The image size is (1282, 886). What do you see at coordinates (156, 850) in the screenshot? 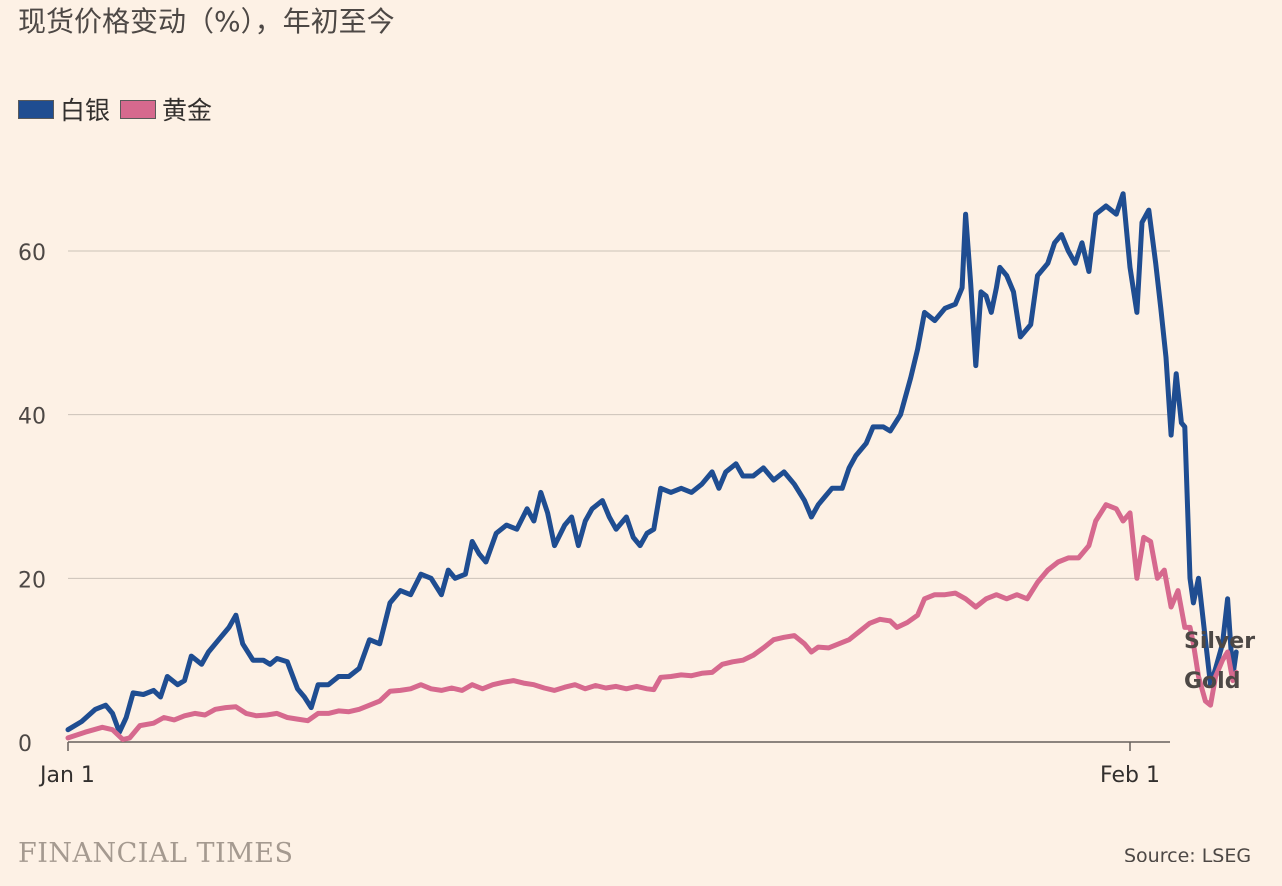
I see `ft-logo: FINANCIAL TIMES` at bounding box center [156, 850].